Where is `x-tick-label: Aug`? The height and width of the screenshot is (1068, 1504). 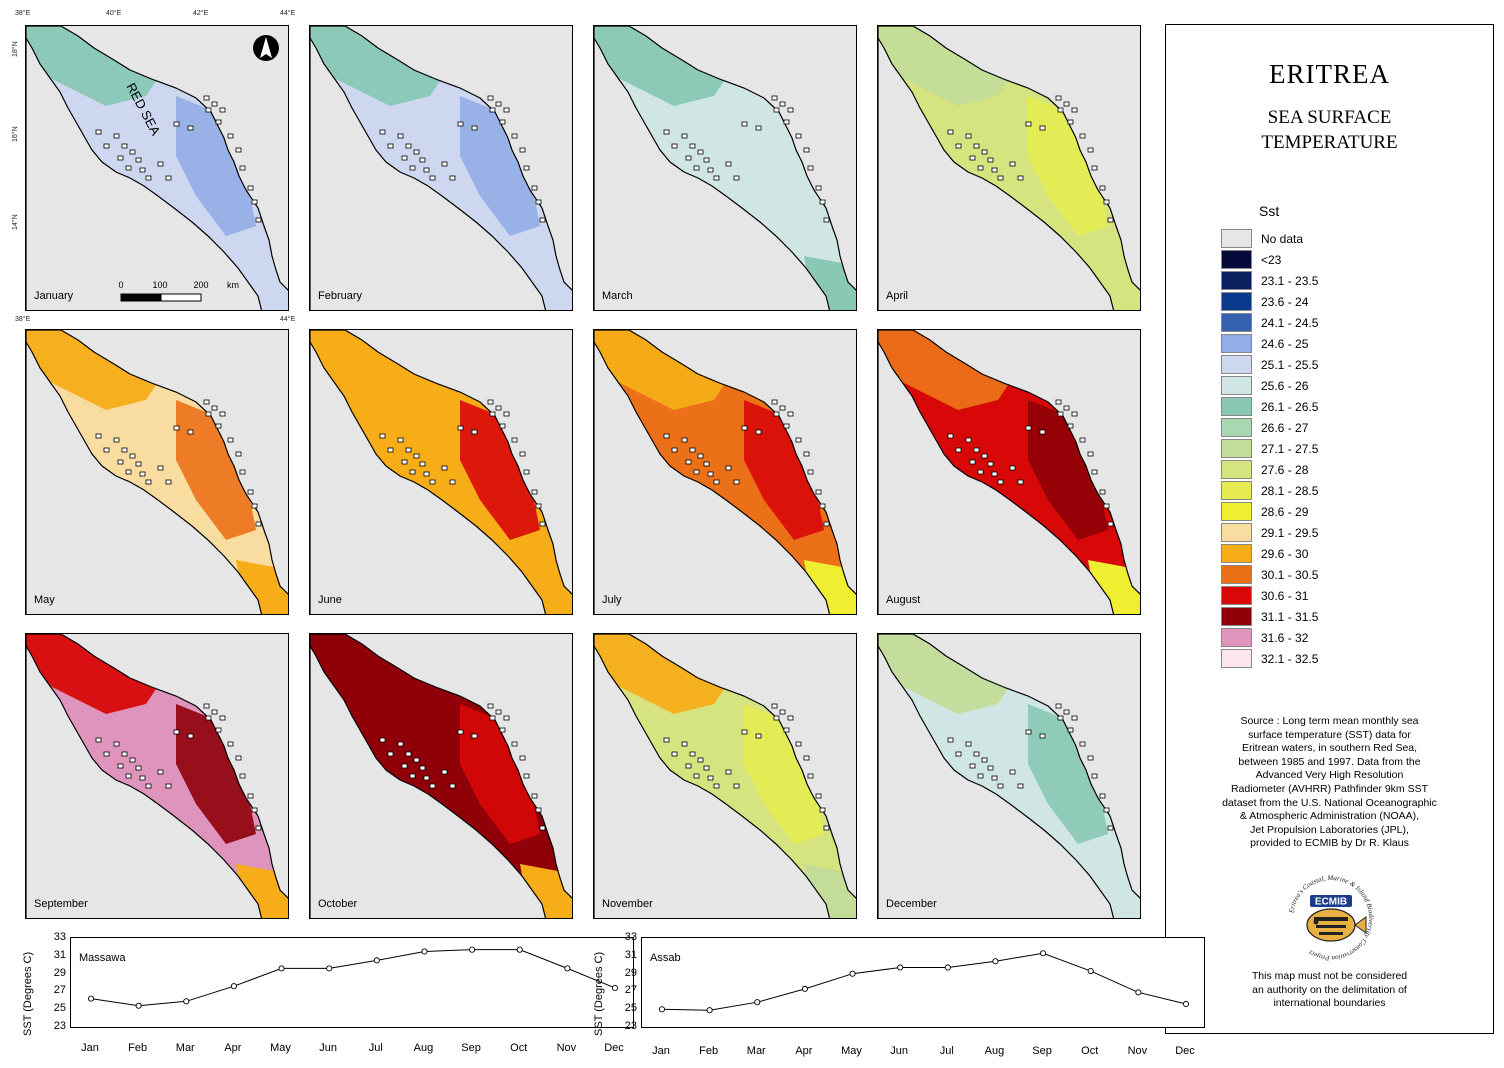 x-tick-label: Aug is located at coordinates (423, 1048).